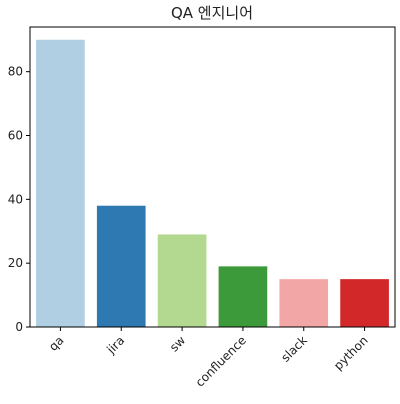  Describe the element at coordinates (364, 303) in the screenshot. I see `bar-python` at that location.